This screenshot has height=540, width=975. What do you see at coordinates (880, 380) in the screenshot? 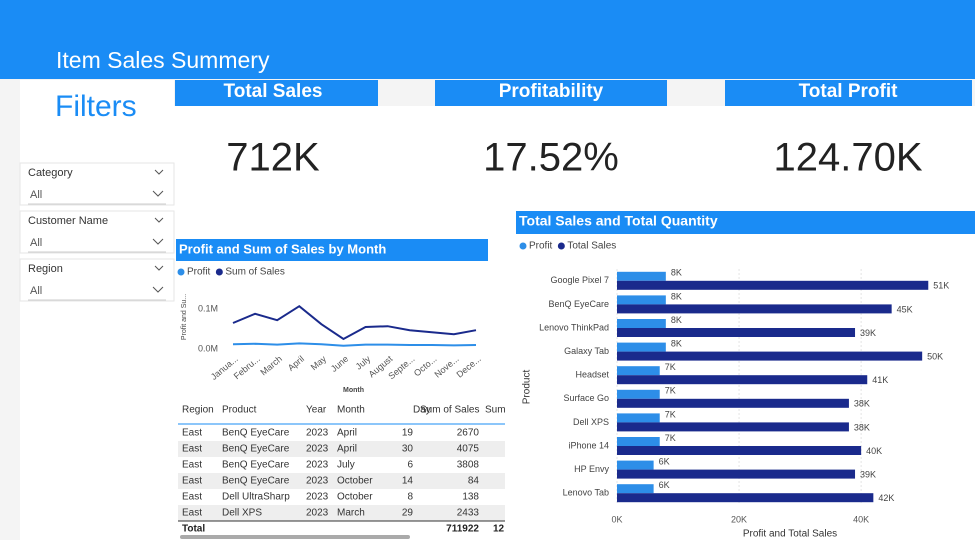
I see `data-label: 41K` at bounding box center [880, 380].